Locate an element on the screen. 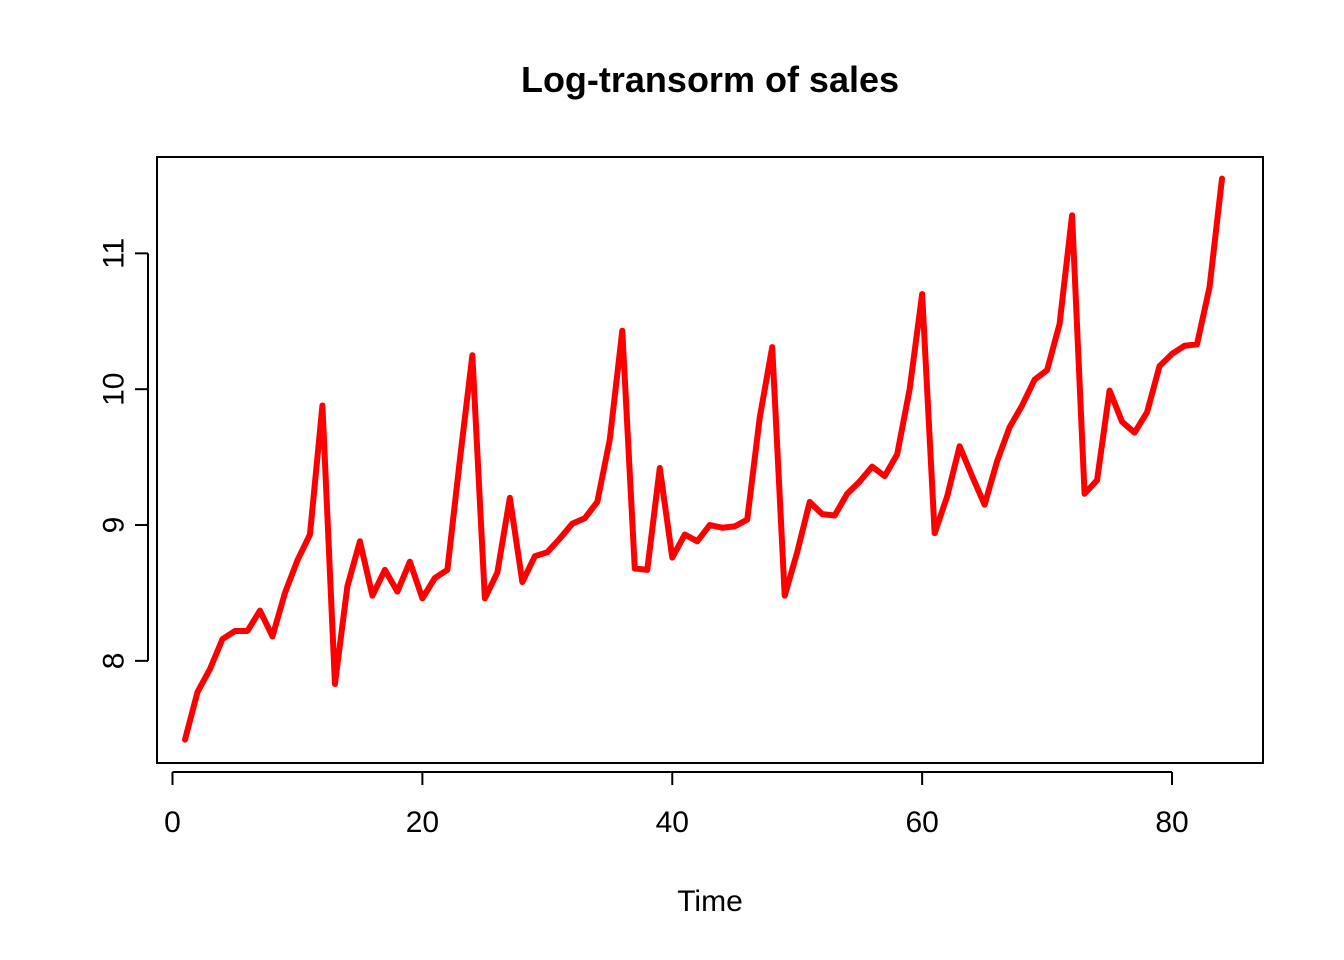 The height and width of the screenshot is (960, 1344). chart-title: Log-transorm of sales is located at coordinates (710, 79).